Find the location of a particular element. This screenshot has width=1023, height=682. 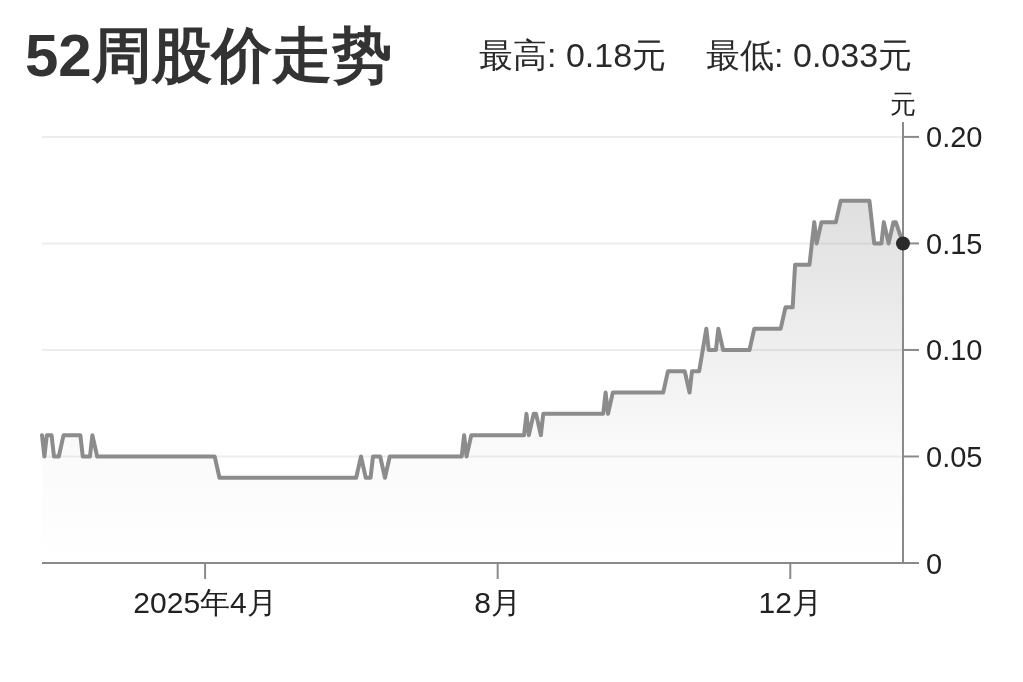

y-axis-title: 元 is located at coordinates (903, 104).